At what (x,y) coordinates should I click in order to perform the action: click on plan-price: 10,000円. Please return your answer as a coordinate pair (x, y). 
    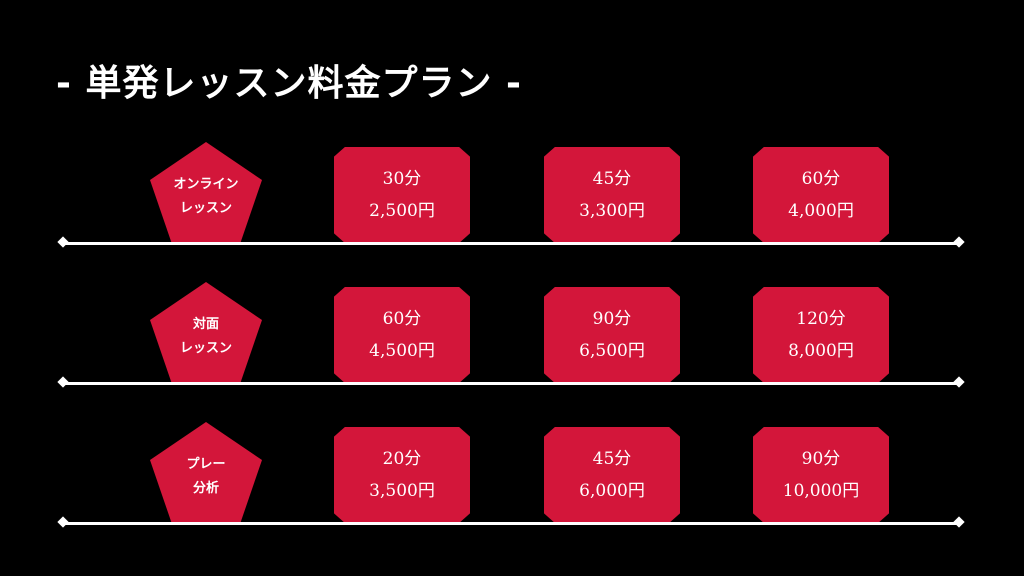
    Looking at the image, I should click on (821, 491).